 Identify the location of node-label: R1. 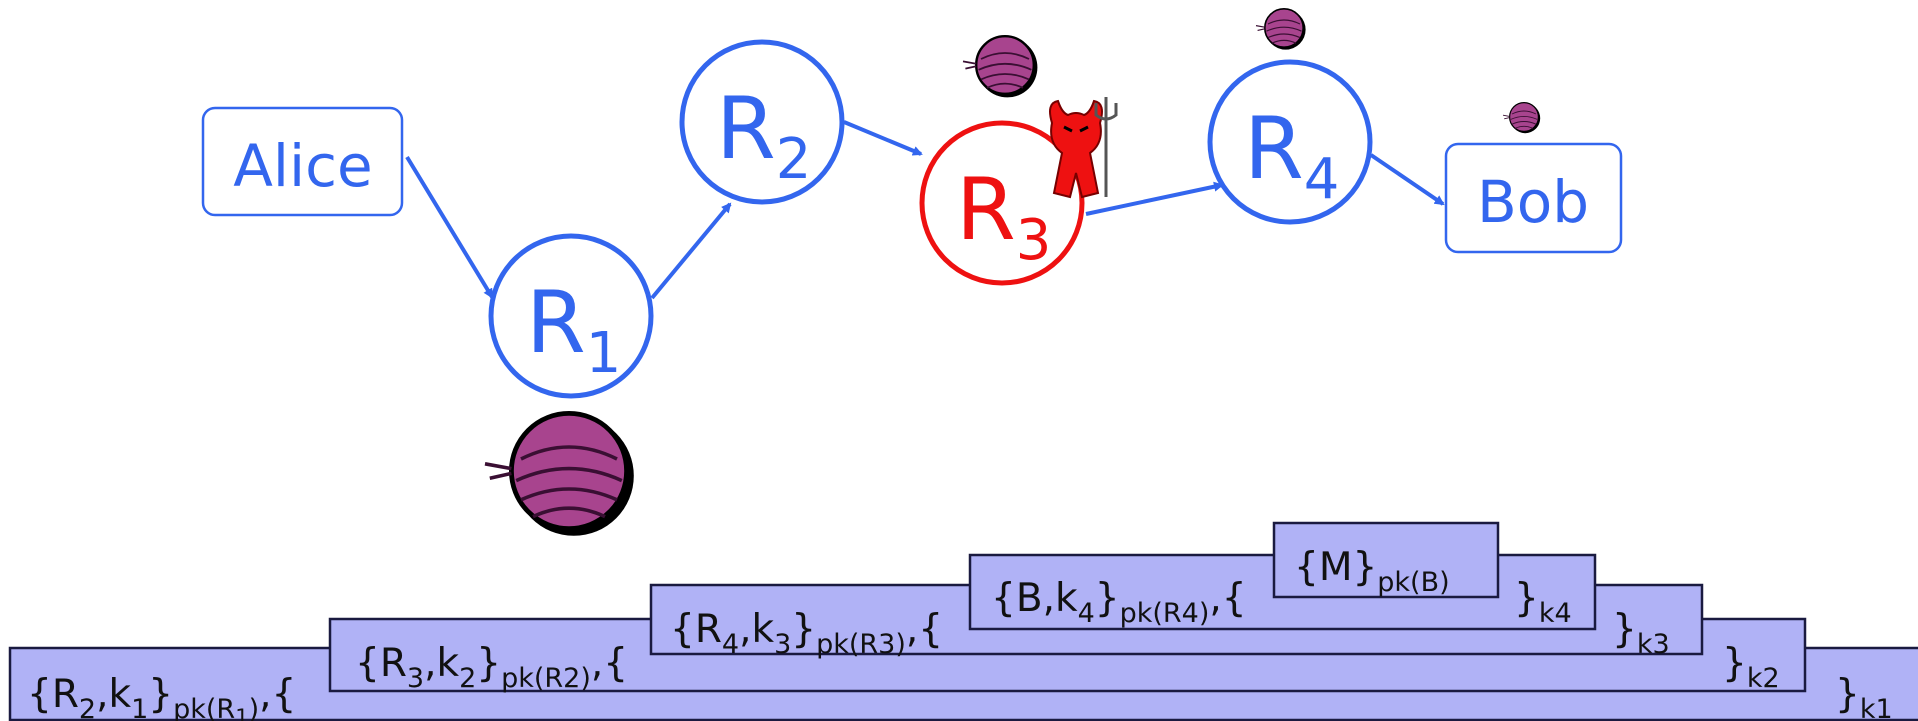
(573, 329).